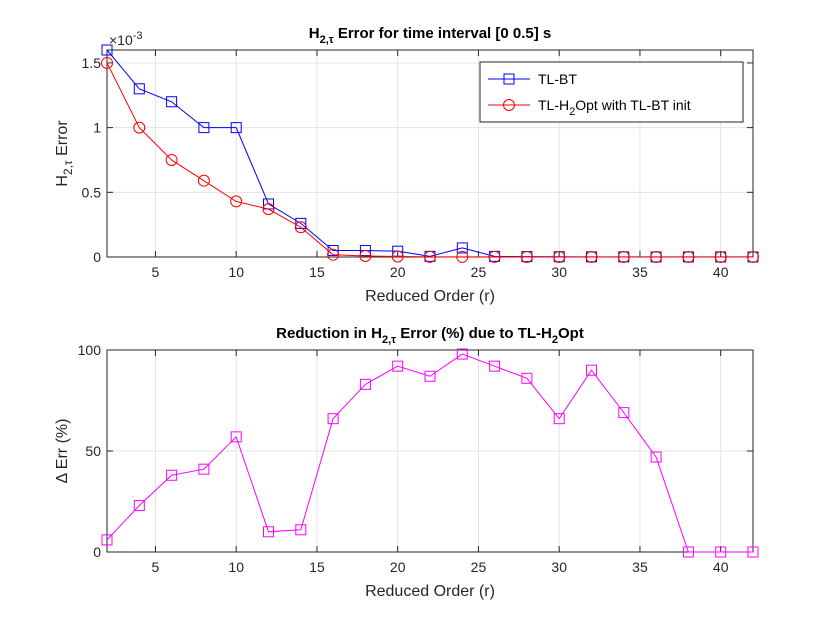 The height and width of the screenshot is (623, 830). I want to click on legend-item: TL-H2Opt with TL-BT init, so click(589, 107).